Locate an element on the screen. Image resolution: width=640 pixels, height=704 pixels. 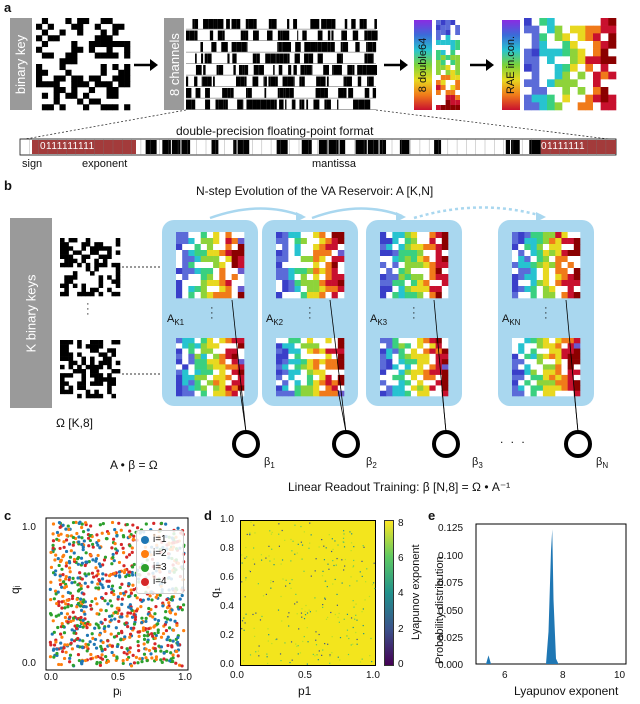
e-xlabel: Lyapunov exponent is located at coordinates (566, 691).